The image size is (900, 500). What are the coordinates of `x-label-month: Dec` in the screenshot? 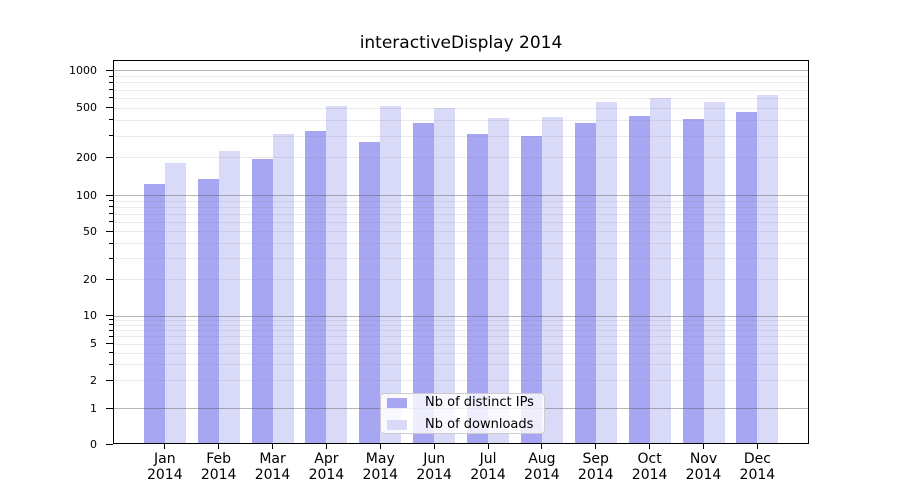 It's located at (757, 459).